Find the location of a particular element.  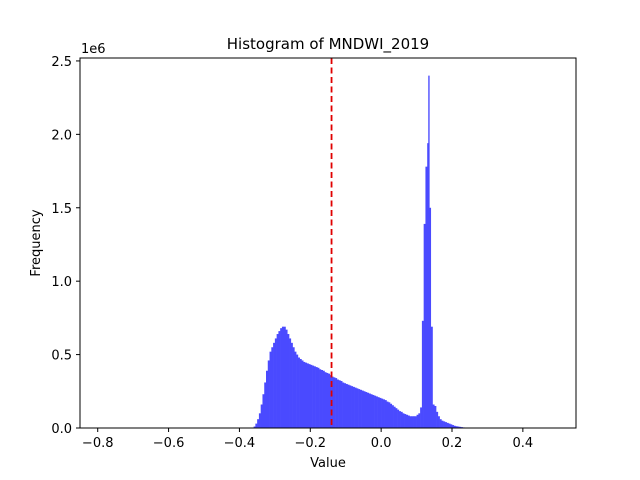

x-tick-label: −0.2 is located at coordinates (310, 443).